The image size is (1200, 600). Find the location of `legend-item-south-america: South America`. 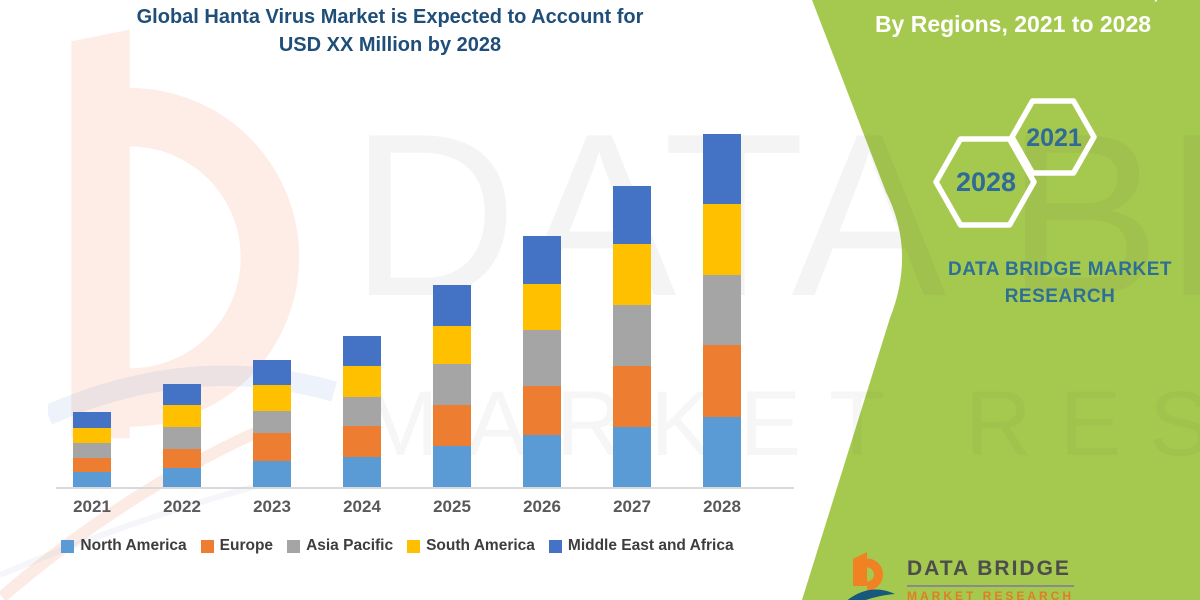

legend-item-south-america: South America is located at coordinates (471, 546).